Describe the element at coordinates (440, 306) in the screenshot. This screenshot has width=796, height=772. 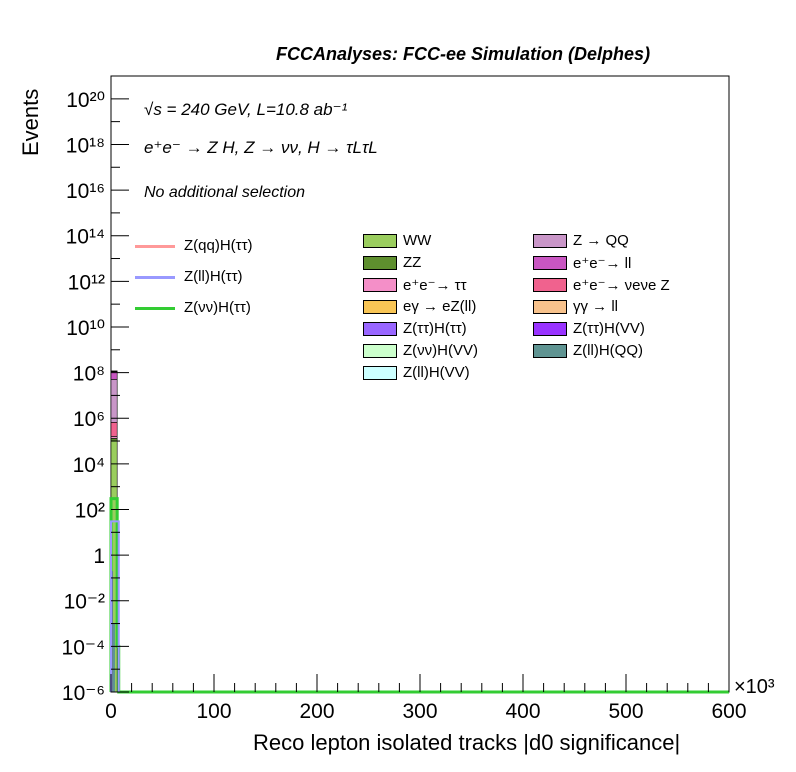
I see `legend-label: eγ → eZ(ll)` at that location.